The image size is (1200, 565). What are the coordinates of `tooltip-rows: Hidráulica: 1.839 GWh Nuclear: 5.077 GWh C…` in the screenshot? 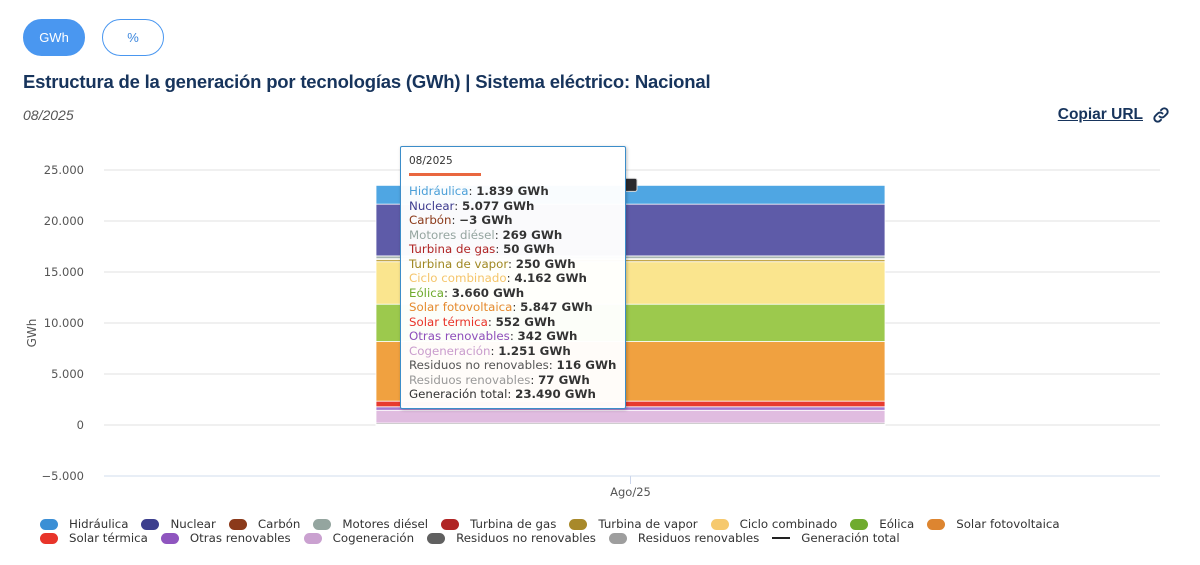 It's located at (513, 293).